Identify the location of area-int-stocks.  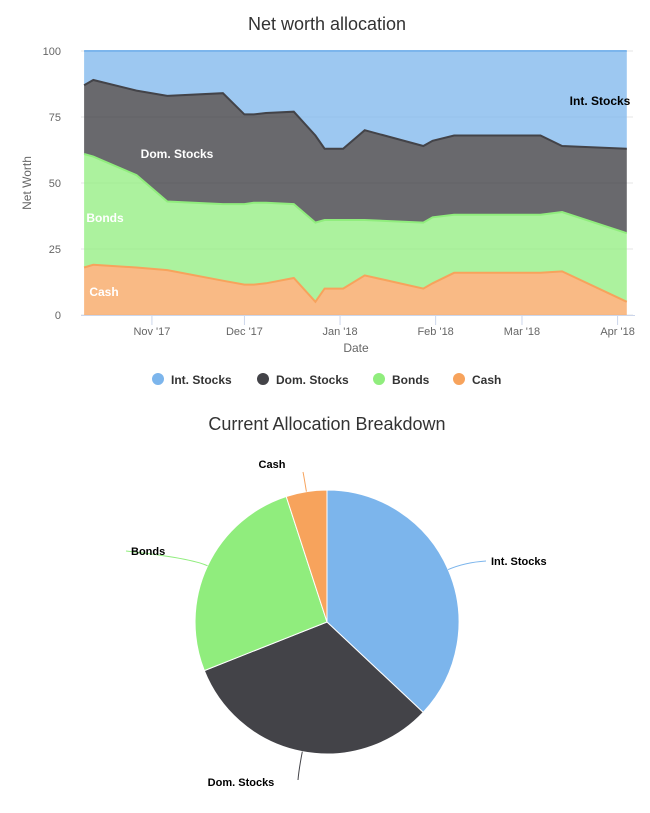
(355, 100).